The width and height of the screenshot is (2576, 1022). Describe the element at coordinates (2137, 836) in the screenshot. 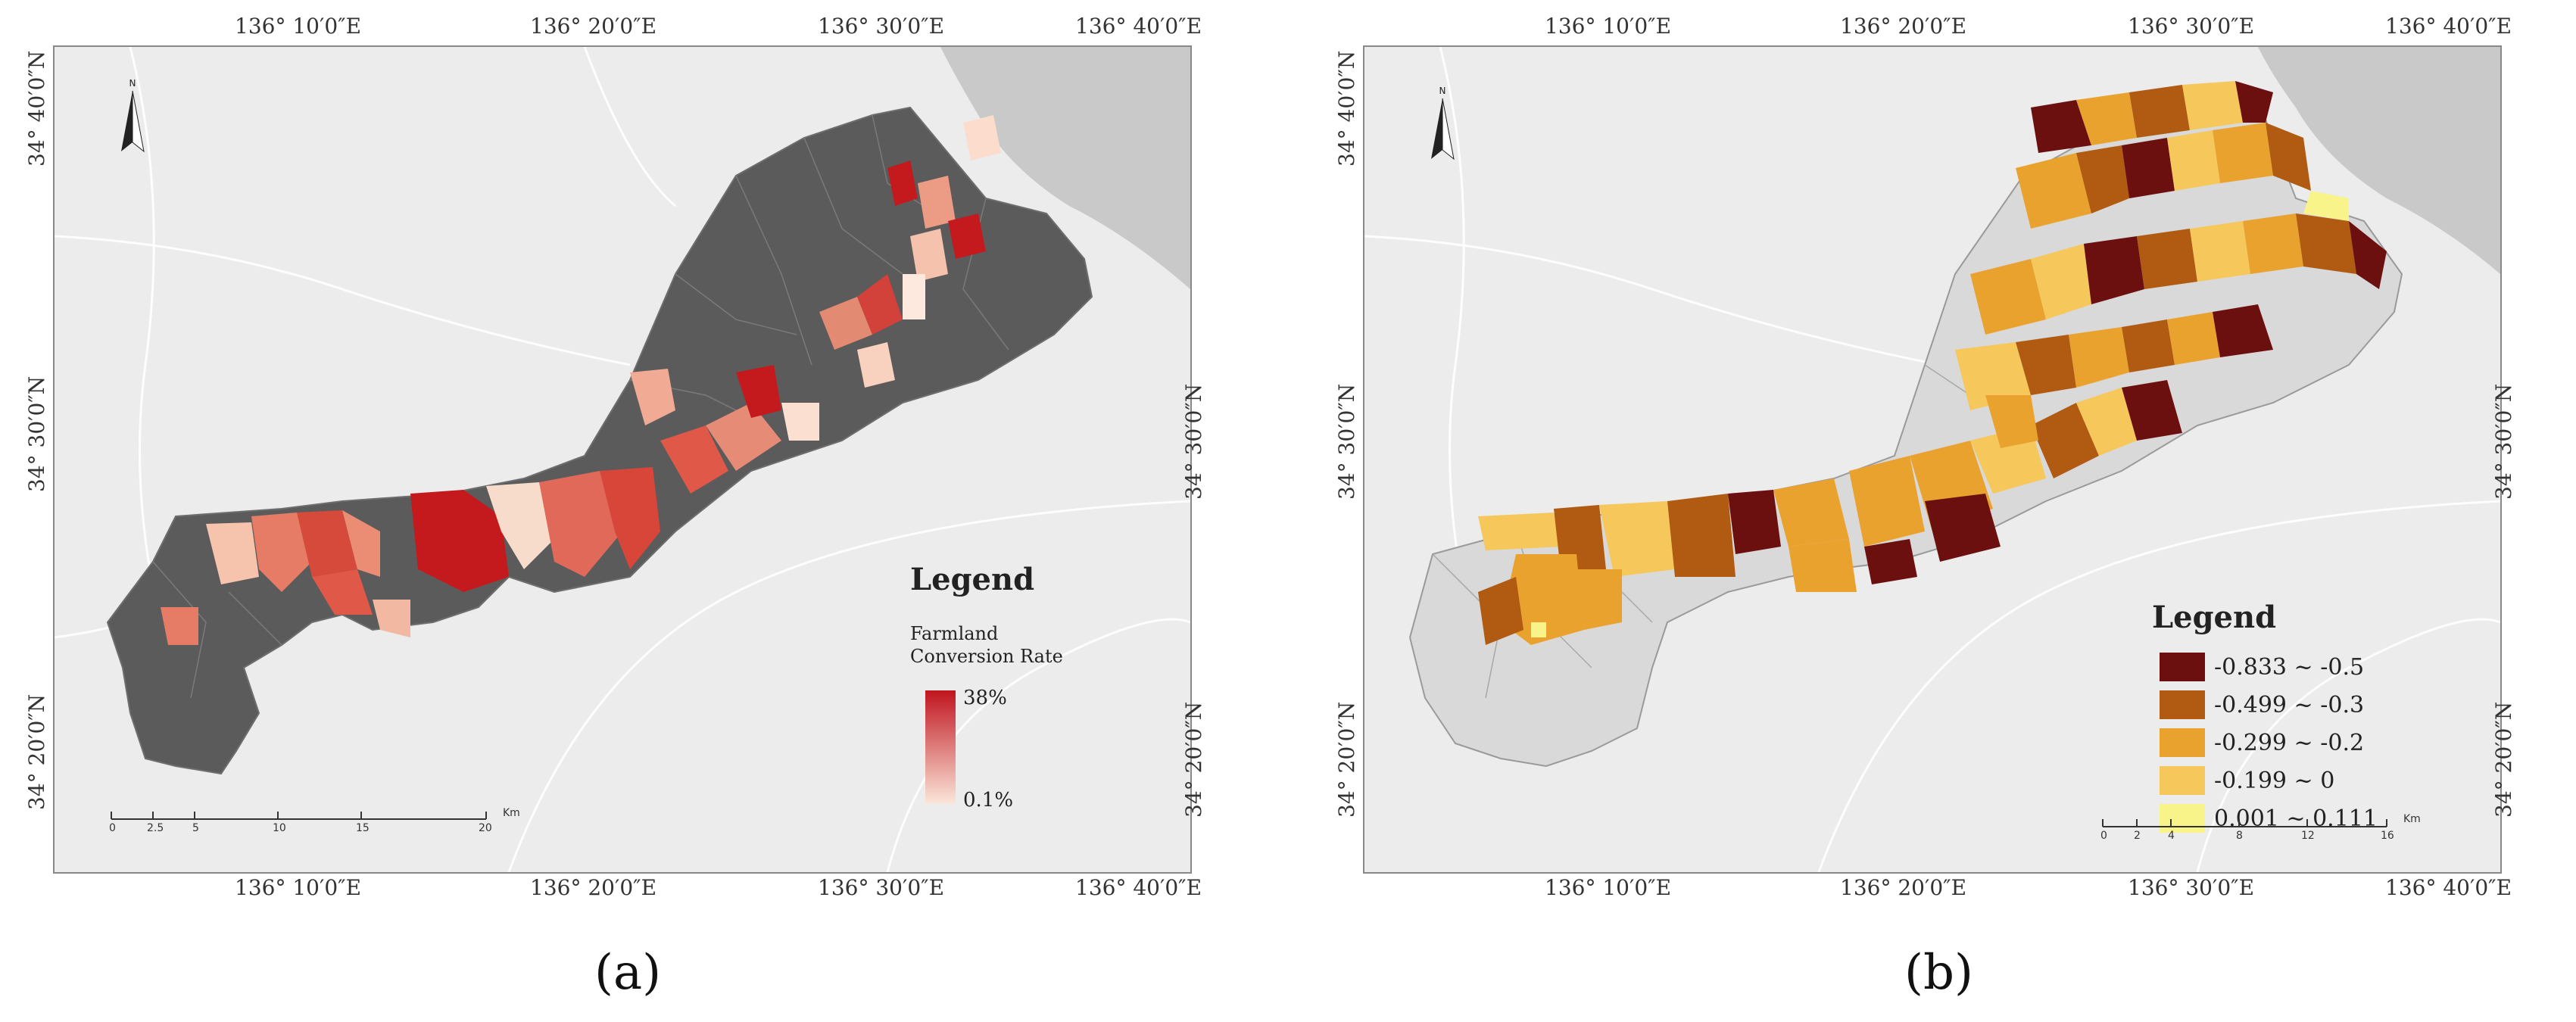

I see `scale-label: 2` at that location.